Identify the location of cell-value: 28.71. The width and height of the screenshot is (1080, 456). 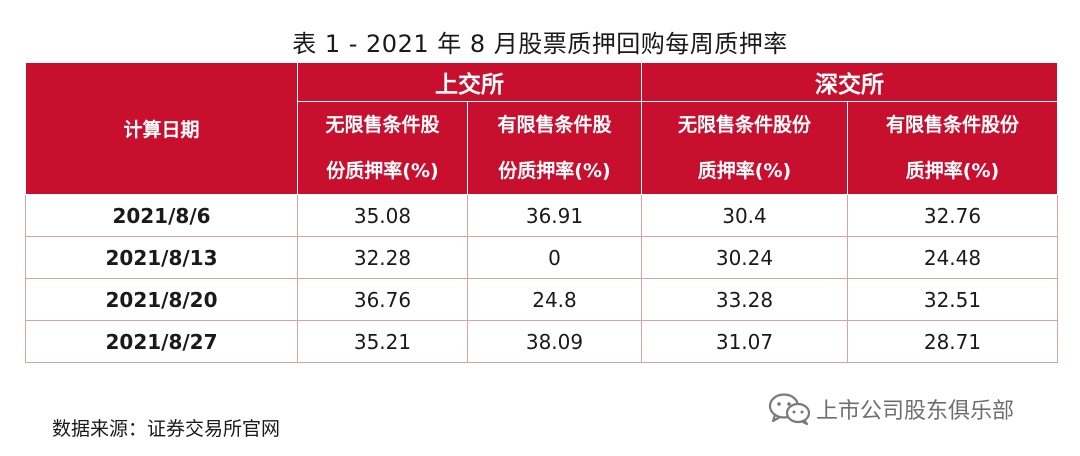
(952, 341).